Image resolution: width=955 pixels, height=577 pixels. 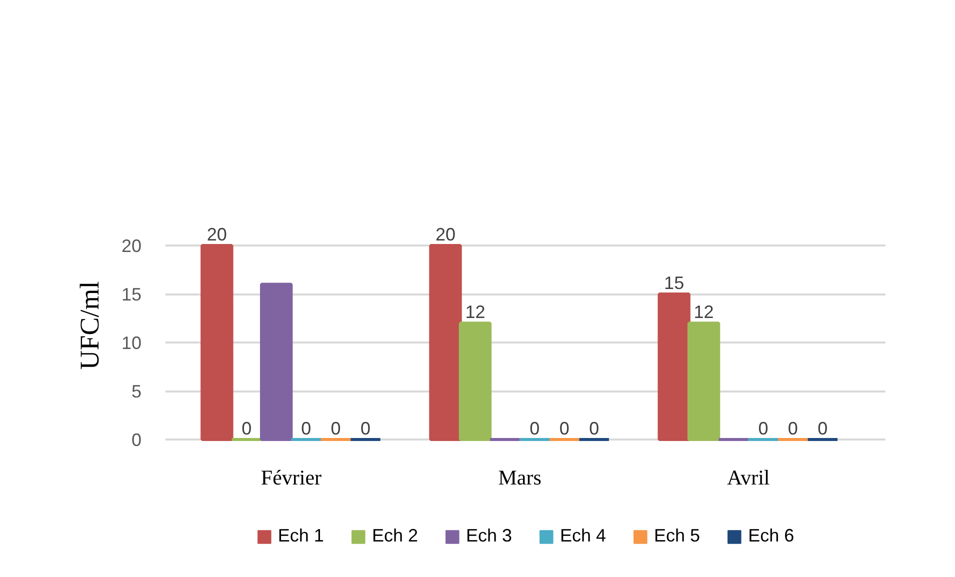 I want to click on y-tick-label: 10, so click(x=131, y=343).